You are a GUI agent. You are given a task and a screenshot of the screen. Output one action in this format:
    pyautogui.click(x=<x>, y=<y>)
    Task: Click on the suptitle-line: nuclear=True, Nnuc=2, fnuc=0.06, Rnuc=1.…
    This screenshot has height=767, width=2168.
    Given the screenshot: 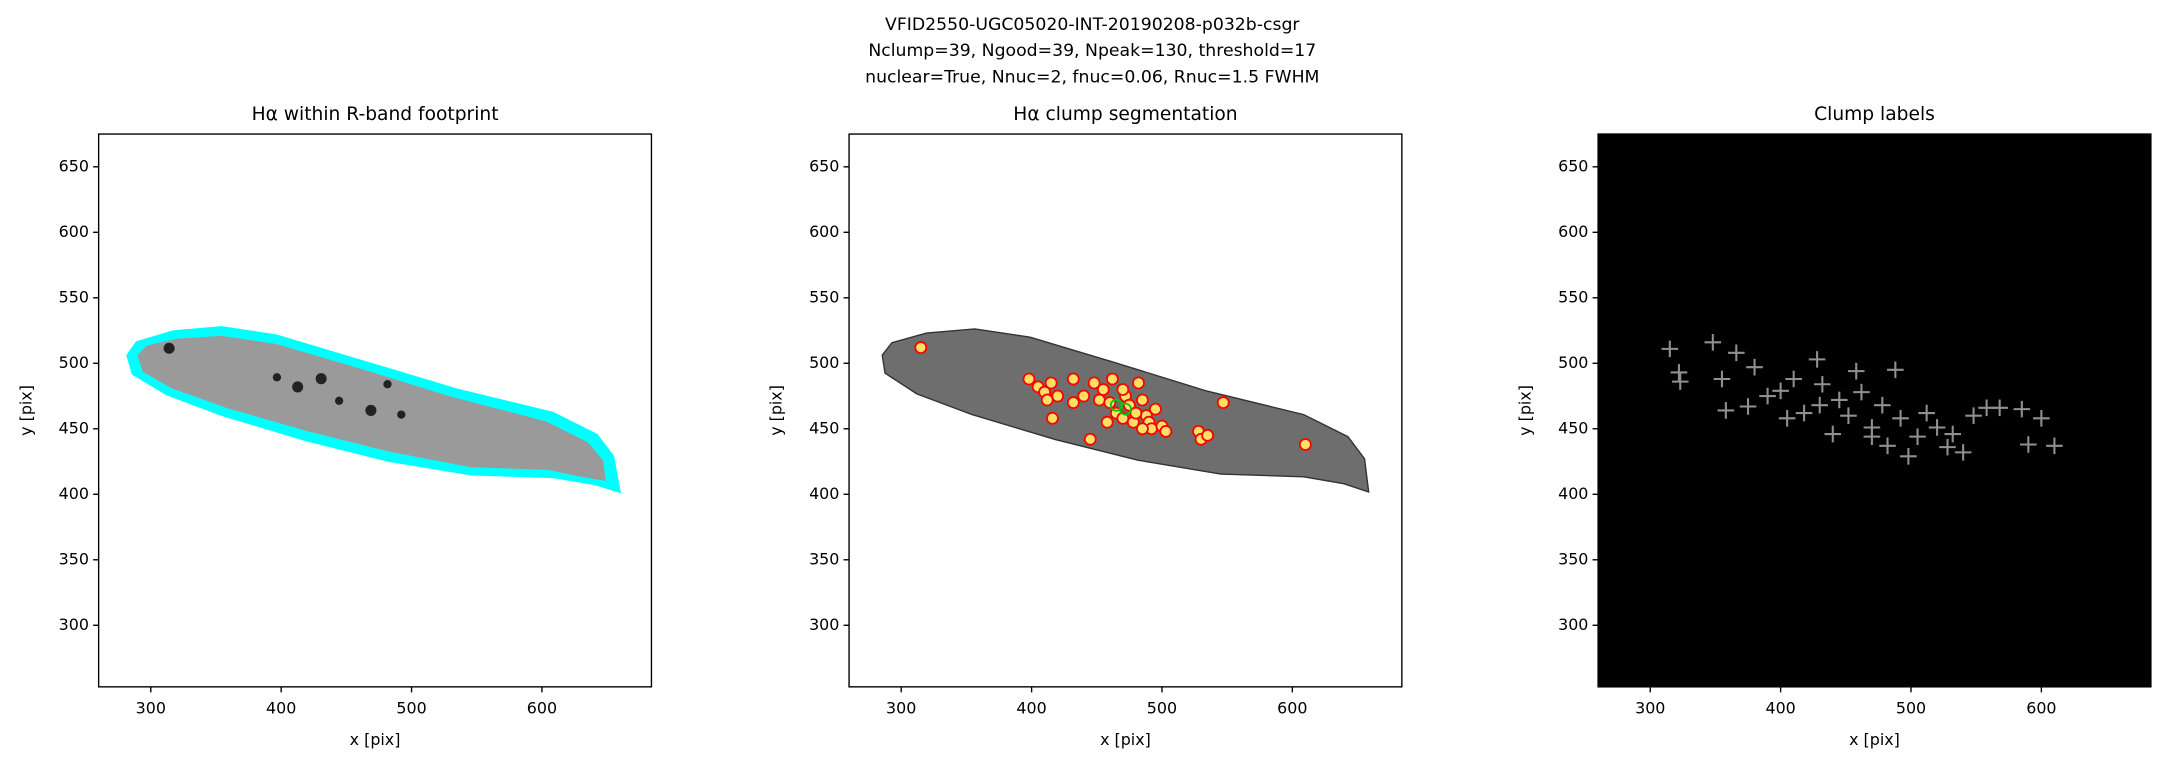 What is the action you would take?
    pyautogui.click(x=1092, y=77)
    